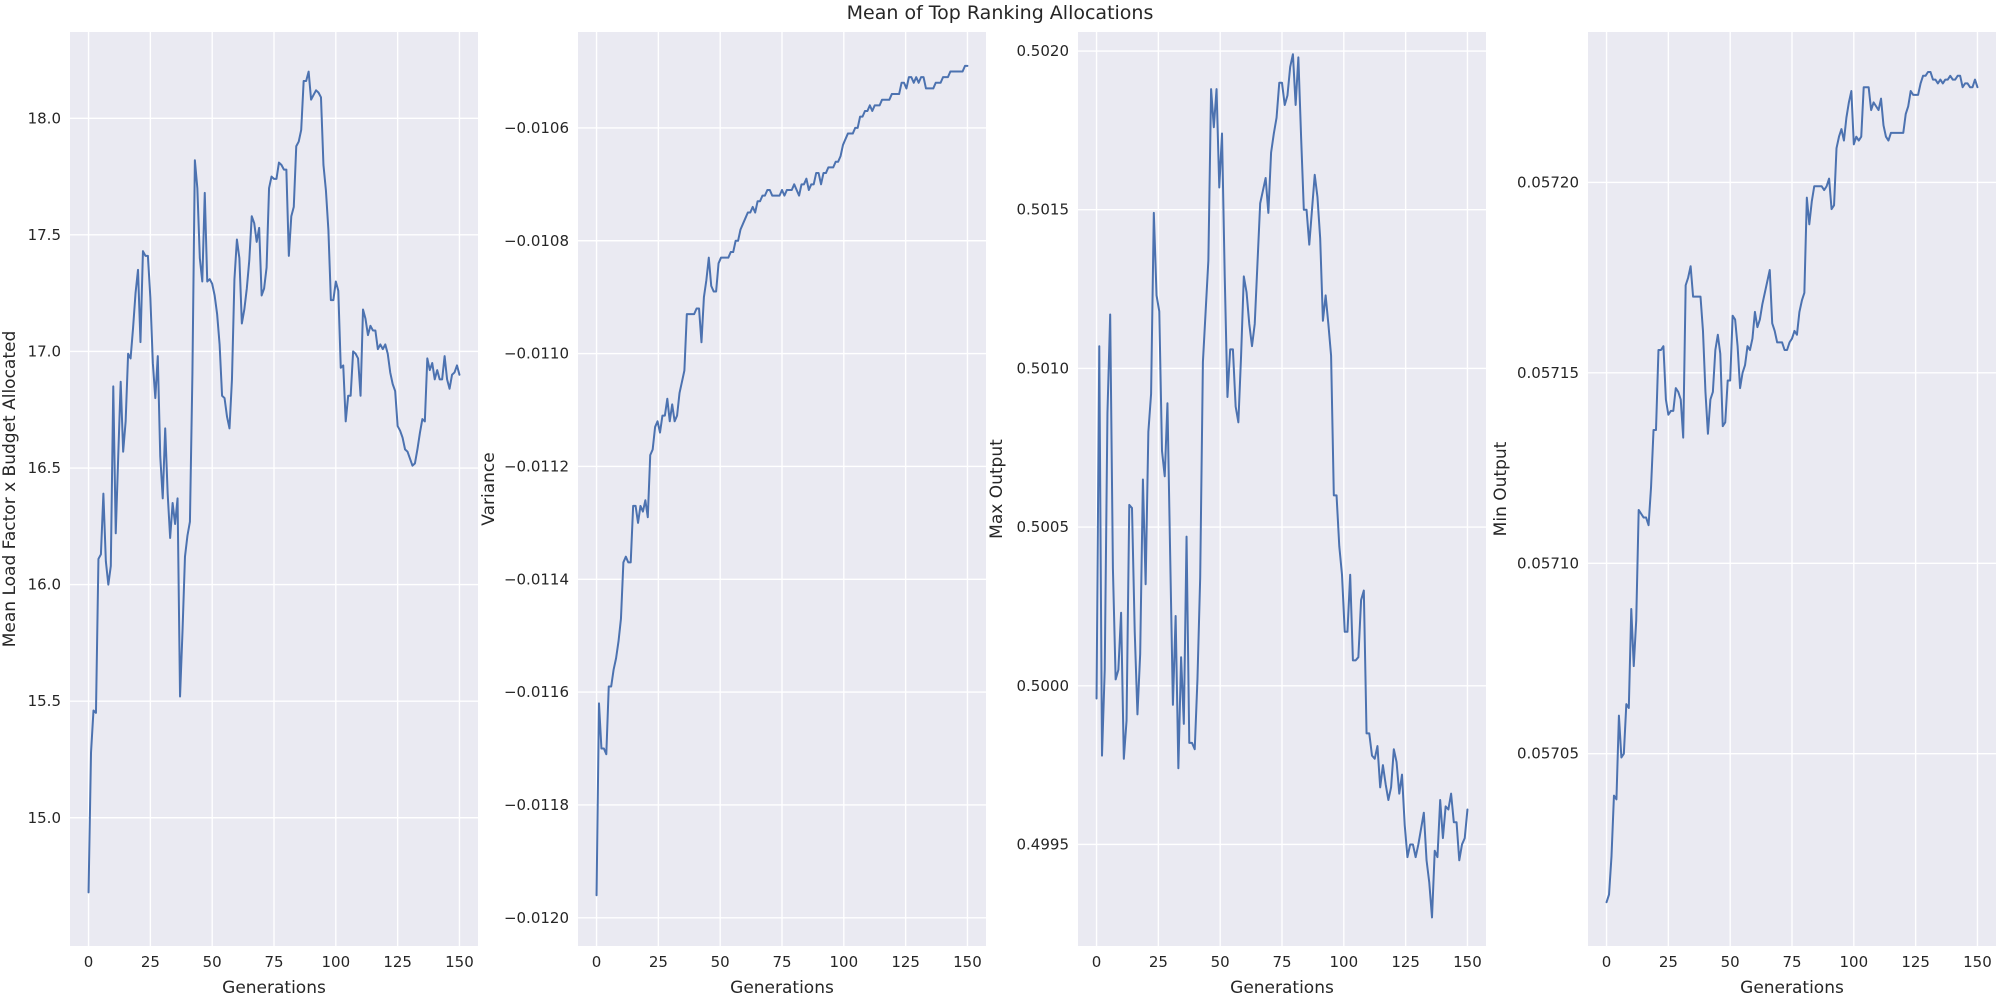 This screenshot has width=2000, height=1000. Describe the element at coordinates (10, 489) in the screenshot. I see `y-axis-label: Mean Load Factor x Budget Allocated` at that location.